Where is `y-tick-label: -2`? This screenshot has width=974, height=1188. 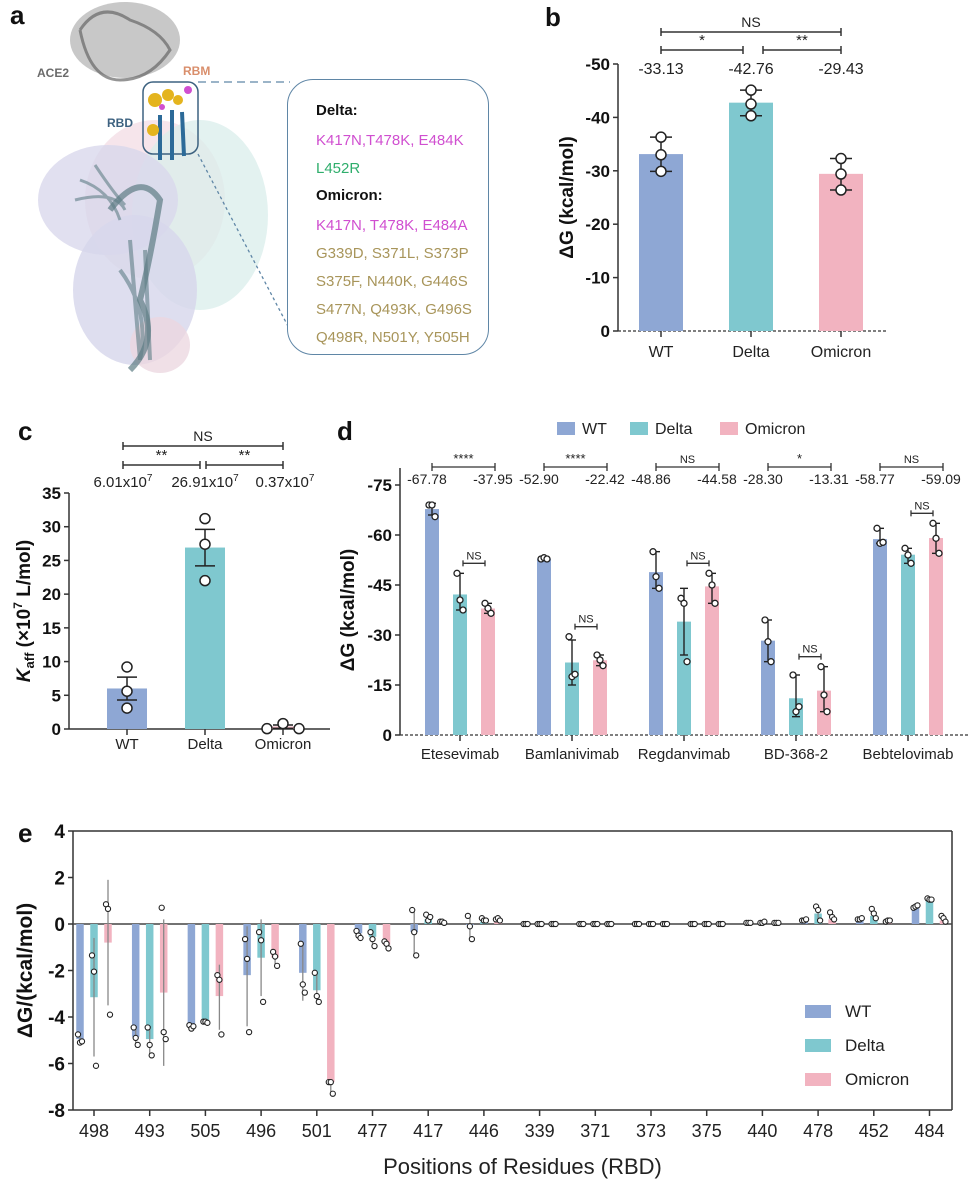 y-tick-label: -2 is located at coordinates (56, 972).